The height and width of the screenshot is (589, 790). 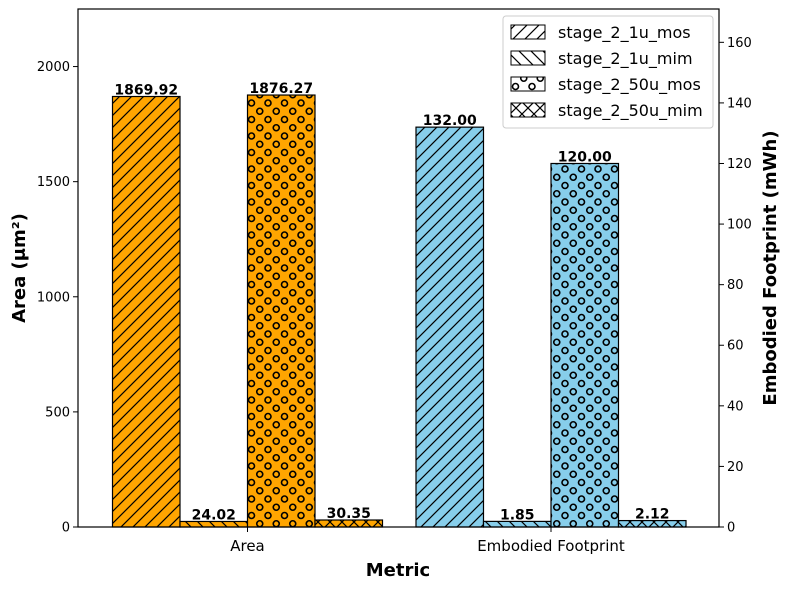 What do you see at coordinates (57, 412) in the screenshot?
I see `y-left-tick-label: 500` at bounding box center [57, 412].